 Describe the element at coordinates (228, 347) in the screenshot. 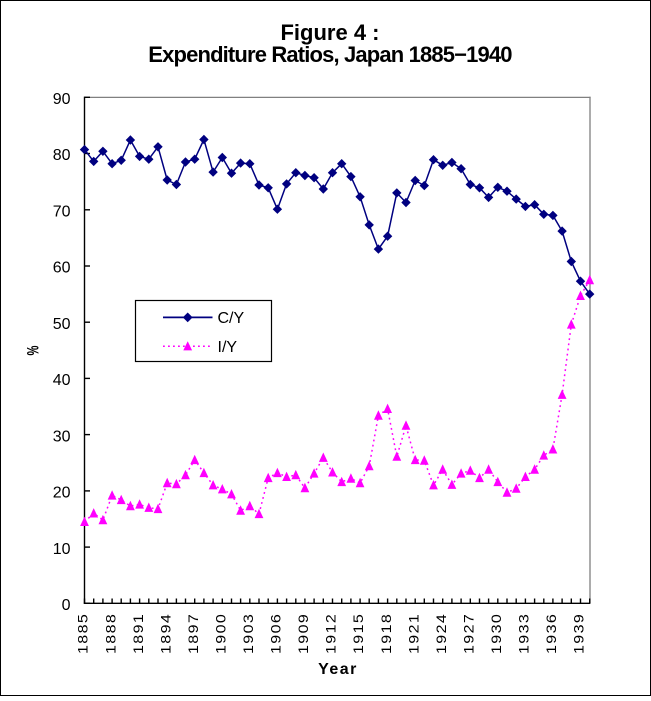

I see `svg-text: I/Y` at that location.